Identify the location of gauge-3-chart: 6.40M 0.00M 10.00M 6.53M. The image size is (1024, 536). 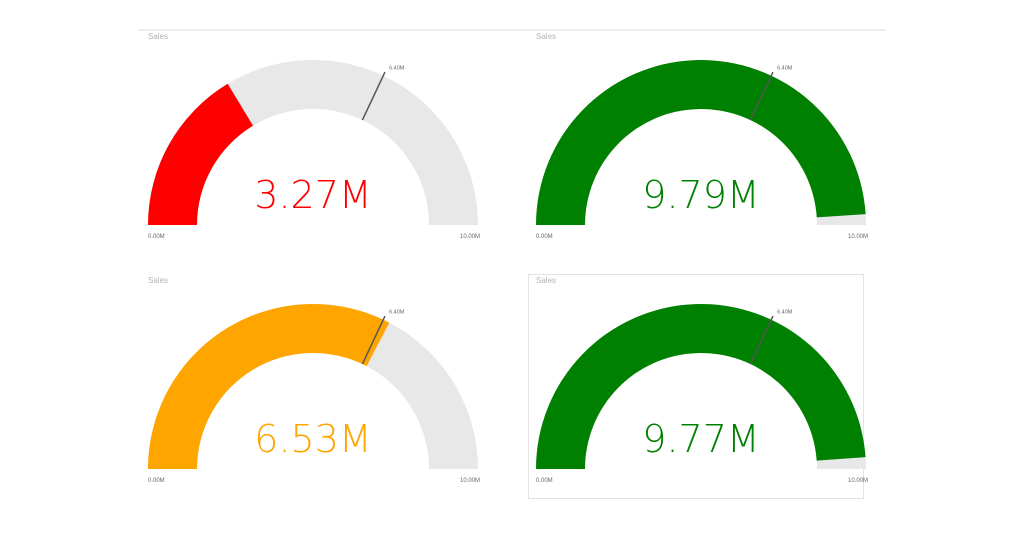
(314, 393).